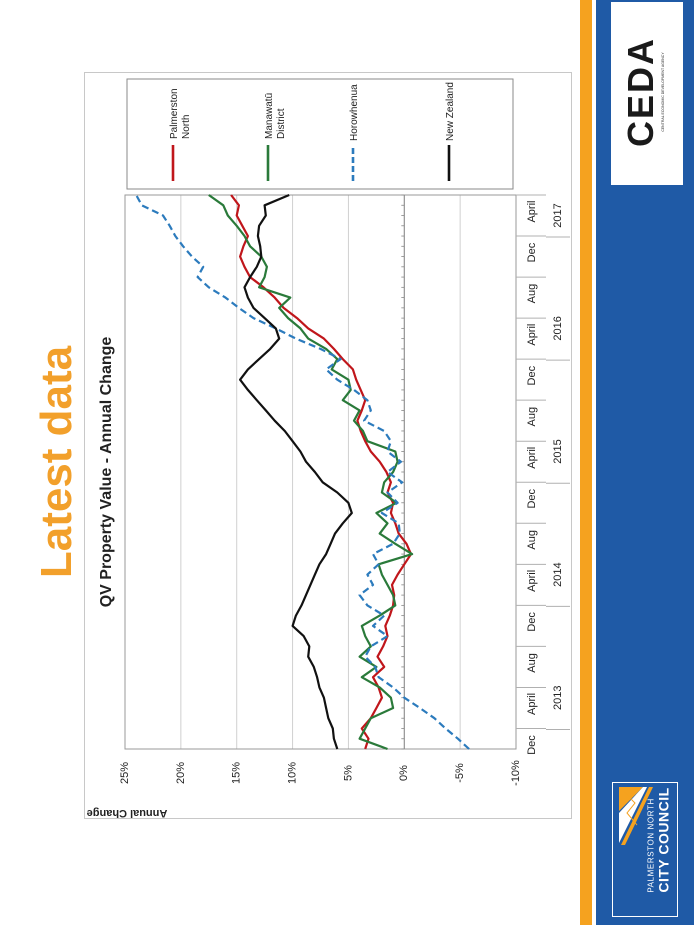 The width and height of the screenshot is (694, 925). Describe the element at coordinates (640, 91) in the screenshot. I see `ceda-logo-text: CEDA` at that location.